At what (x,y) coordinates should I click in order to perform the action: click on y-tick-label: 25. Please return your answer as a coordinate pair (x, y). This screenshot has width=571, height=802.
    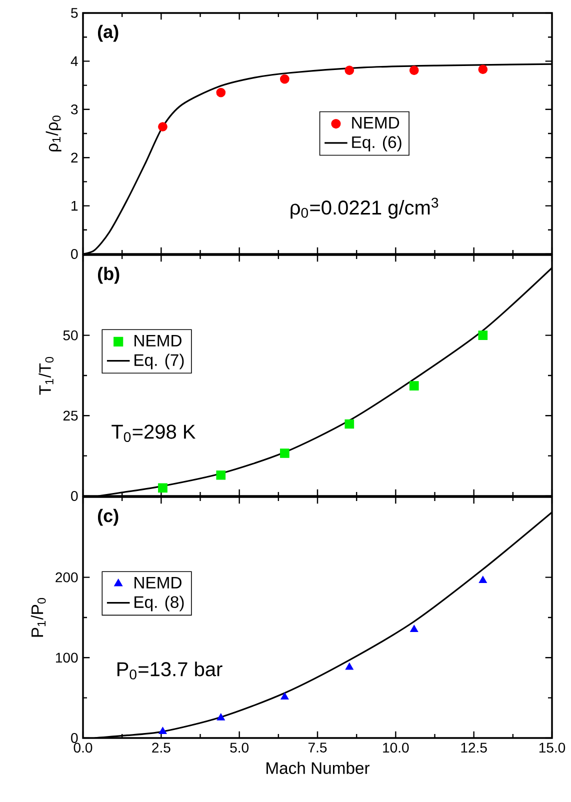
    Looking at the image, I should click on (70, 415).